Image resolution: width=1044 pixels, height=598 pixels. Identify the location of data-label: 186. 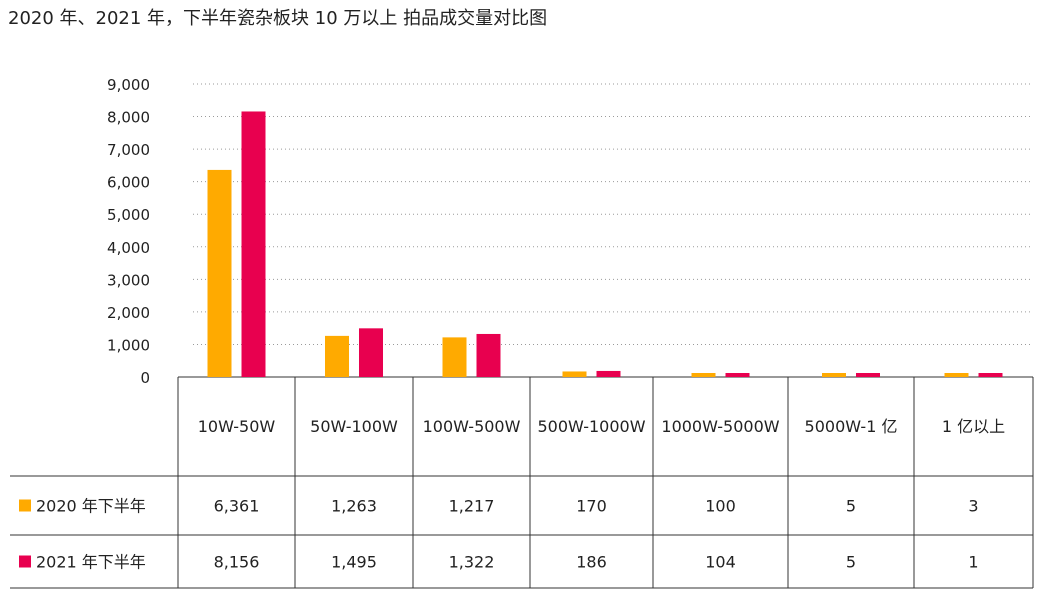
(591, 562).